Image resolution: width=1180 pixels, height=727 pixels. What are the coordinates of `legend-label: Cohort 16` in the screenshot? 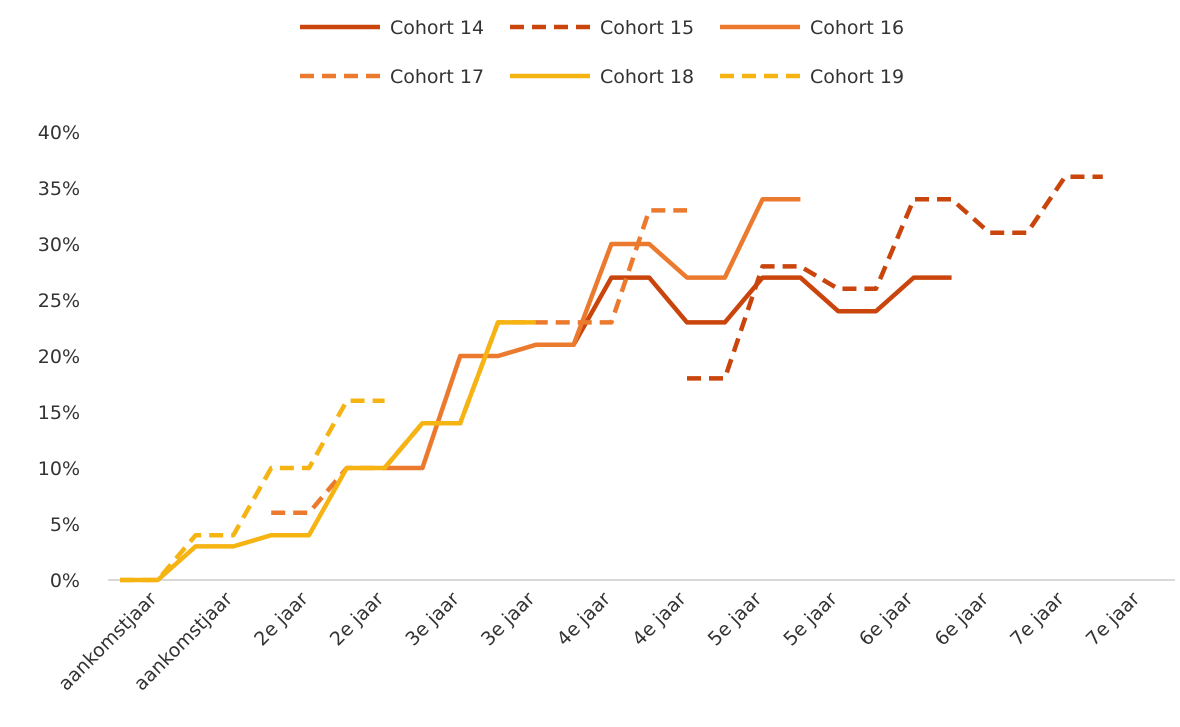 It's located at (857, 28).